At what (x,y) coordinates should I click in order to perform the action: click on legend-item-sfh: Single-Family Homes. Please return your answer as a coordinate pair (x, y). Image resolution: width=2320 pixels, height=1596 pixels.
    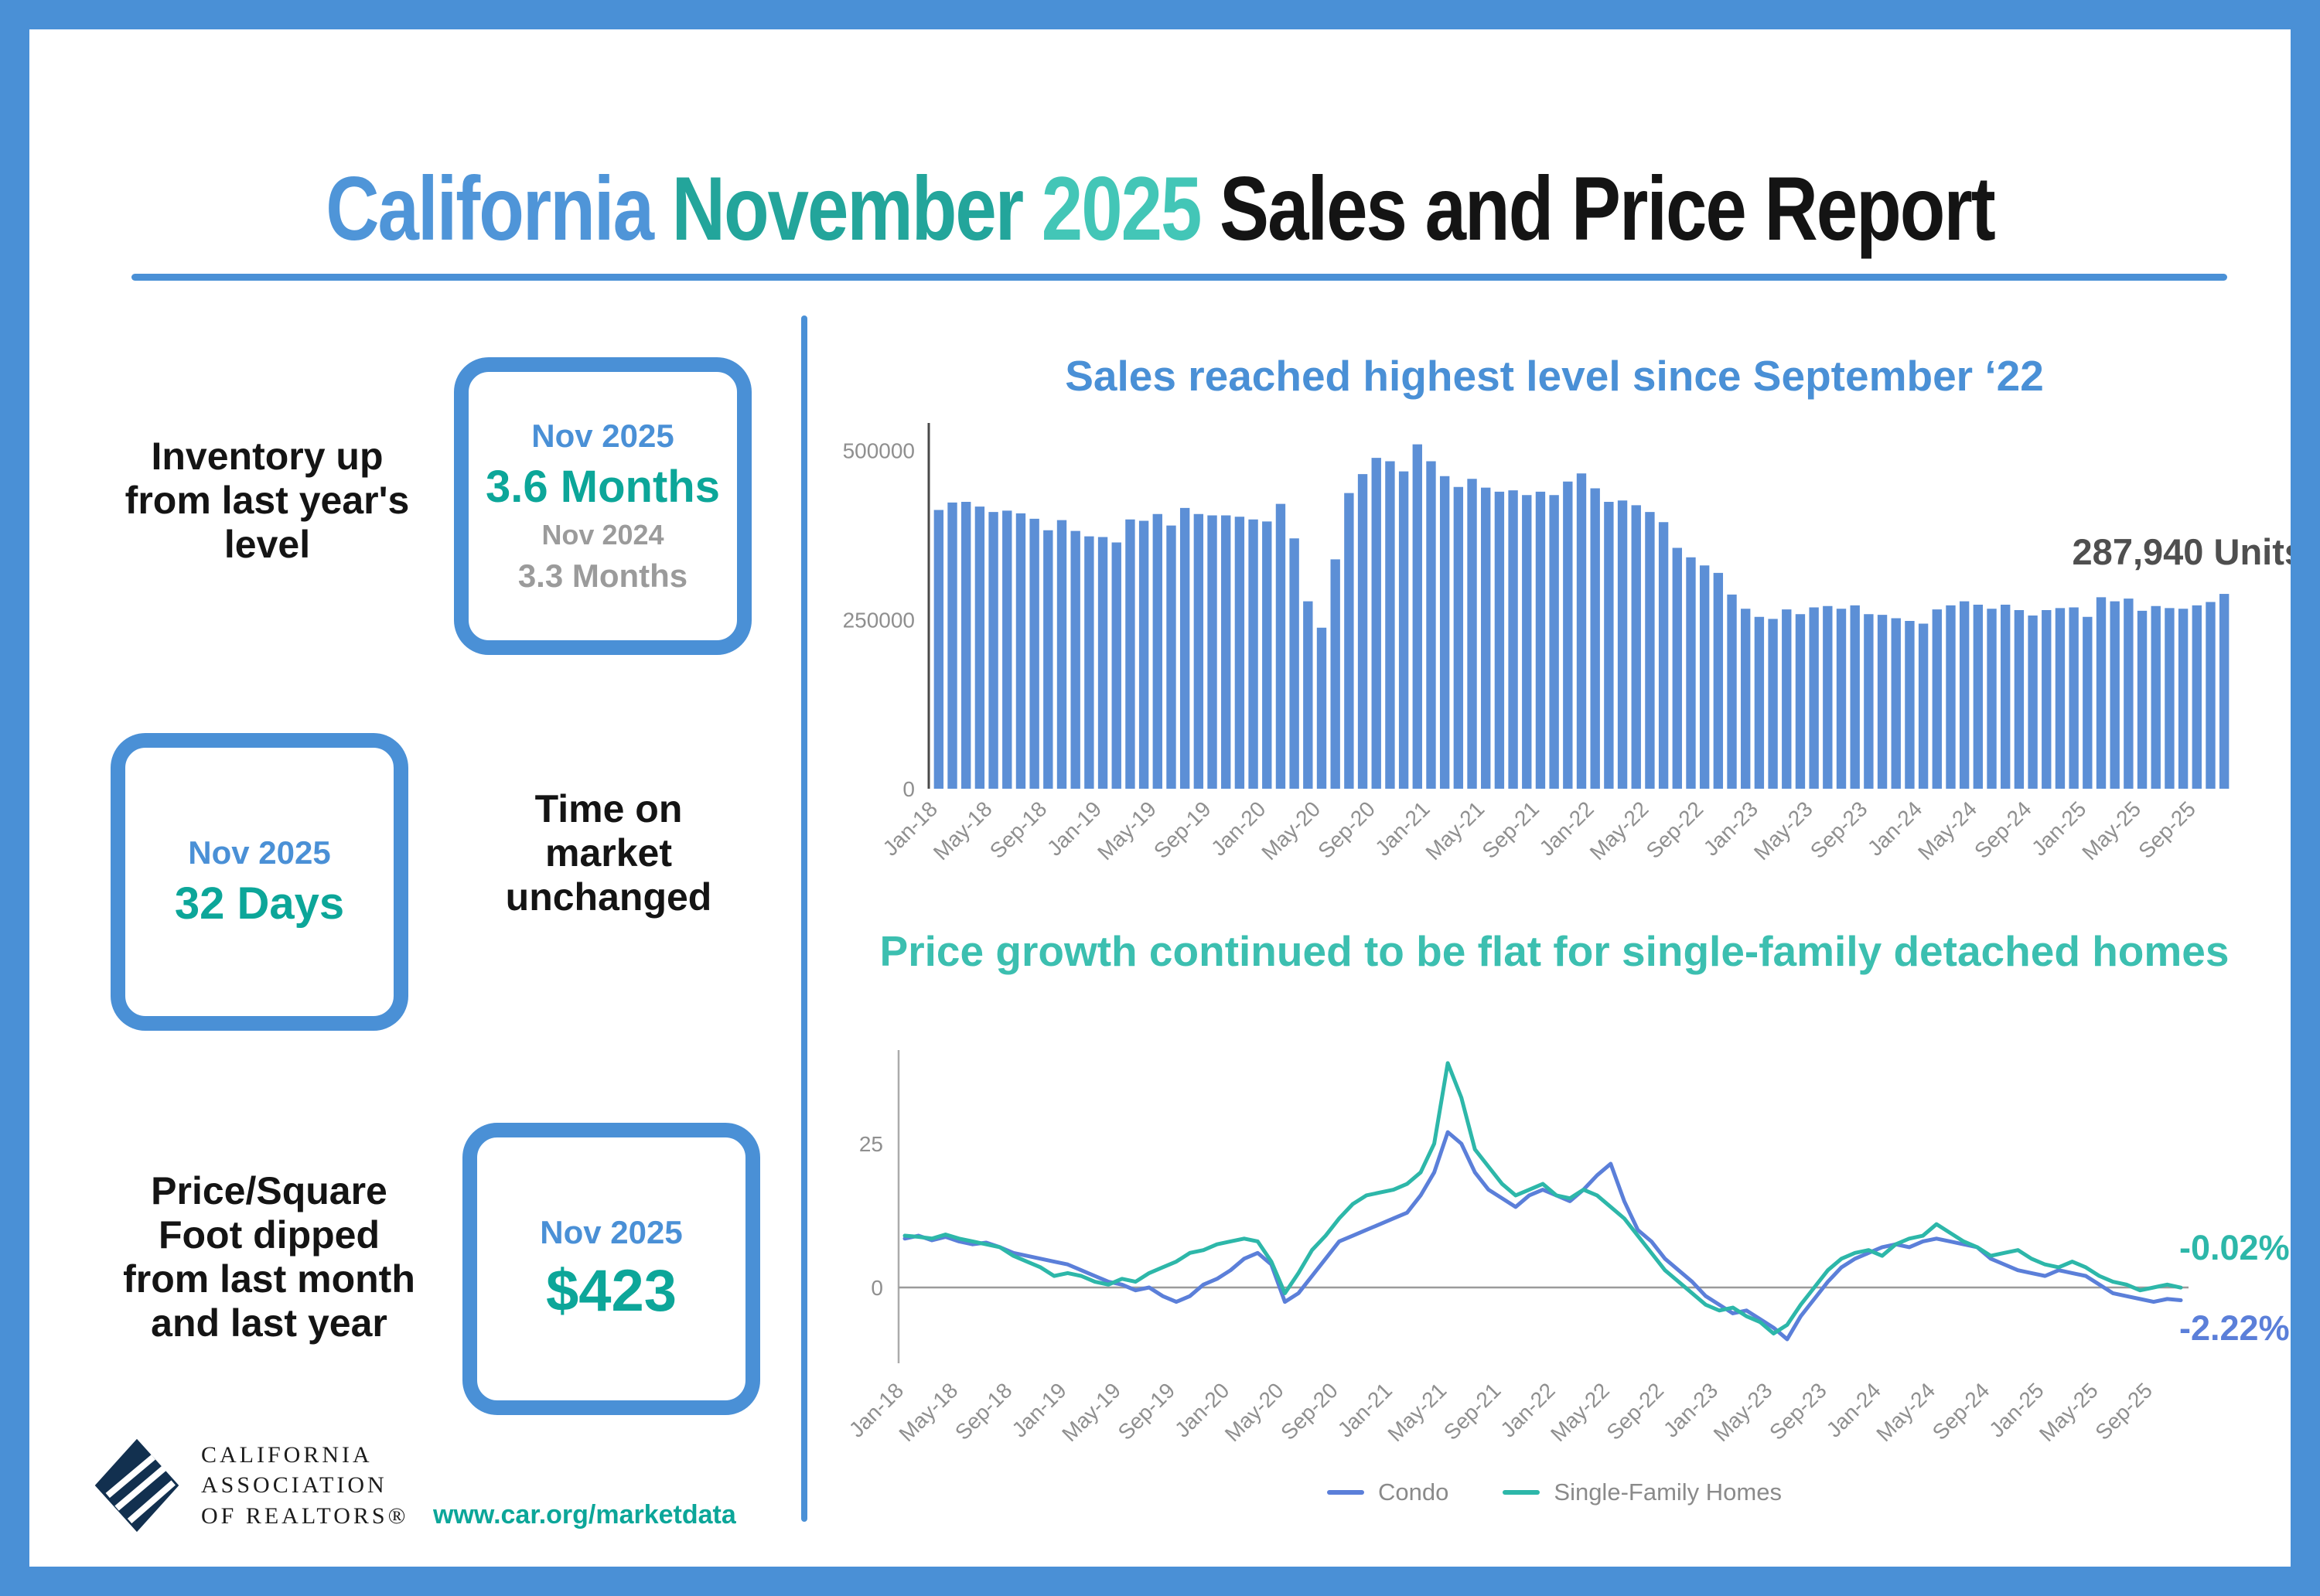
    Looking at the image, I should click on (1643, 1492).